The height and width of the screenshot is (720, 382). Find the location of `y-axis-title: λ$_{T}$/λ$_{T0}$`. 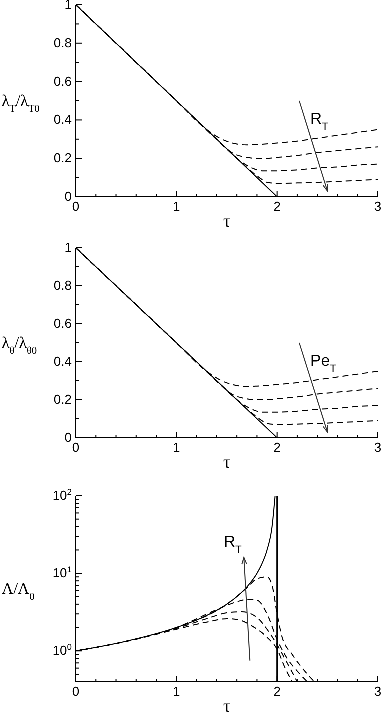

y-axis-title: λ$_{T}$/λ$_{T0}$ is located at coordinates (21, 103).